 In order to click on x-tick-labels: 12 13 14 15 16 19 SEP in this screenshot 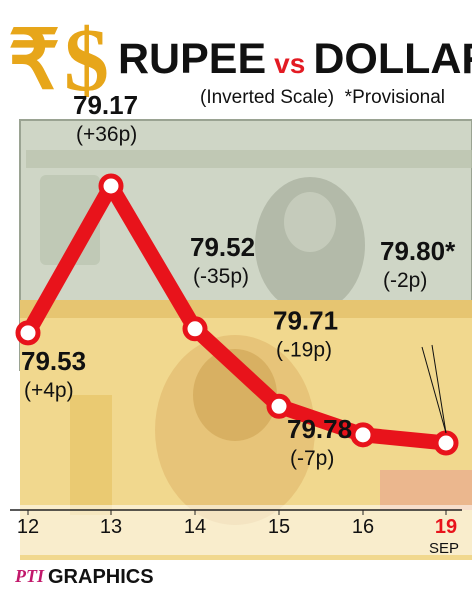, I will do `click(238, 533)`.